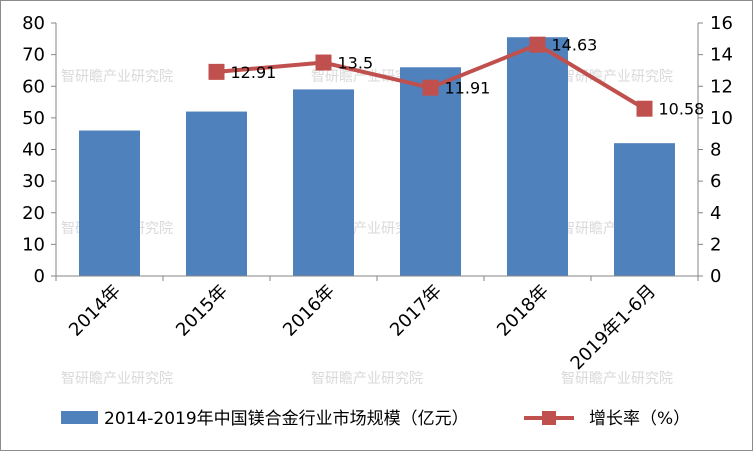 This screenshot has width=753, height=452. What do you see at coordinates (95, 311) in the screenshot?
I see `x-tick-label: 2014年` at bounding box center [95, 311].